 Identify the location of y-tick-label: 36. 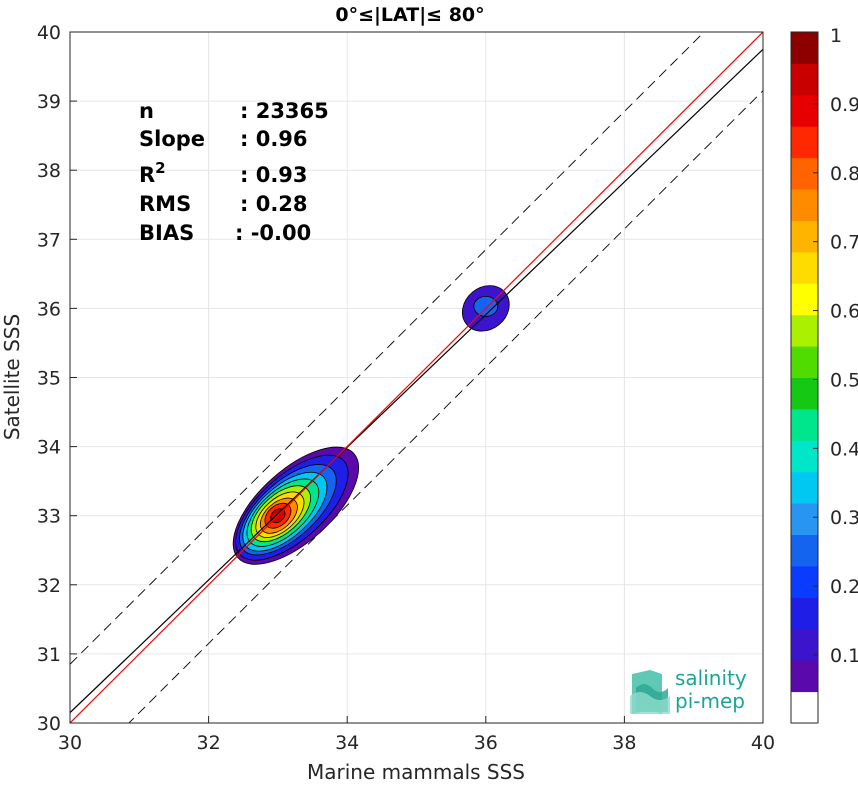
(49, 309).